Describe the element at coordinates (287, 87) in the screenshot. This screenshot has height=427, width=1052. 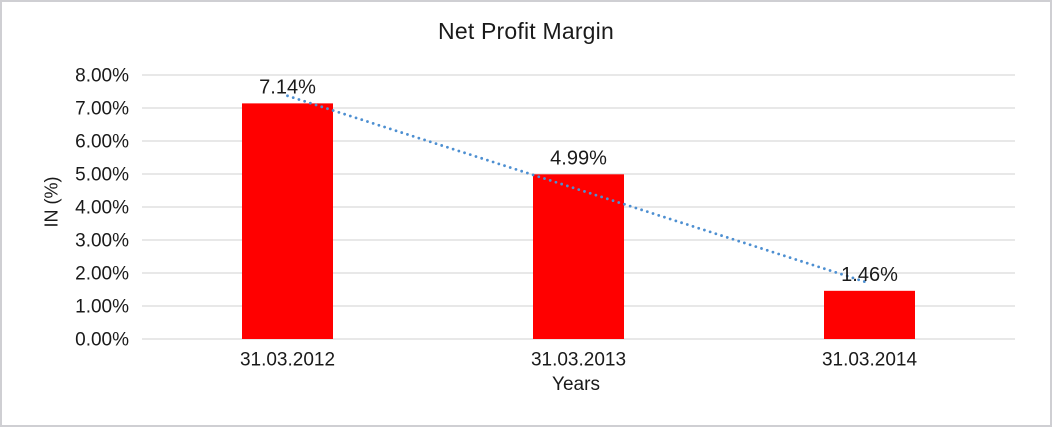
I see `bar-data-label: 7.14%` at that location.